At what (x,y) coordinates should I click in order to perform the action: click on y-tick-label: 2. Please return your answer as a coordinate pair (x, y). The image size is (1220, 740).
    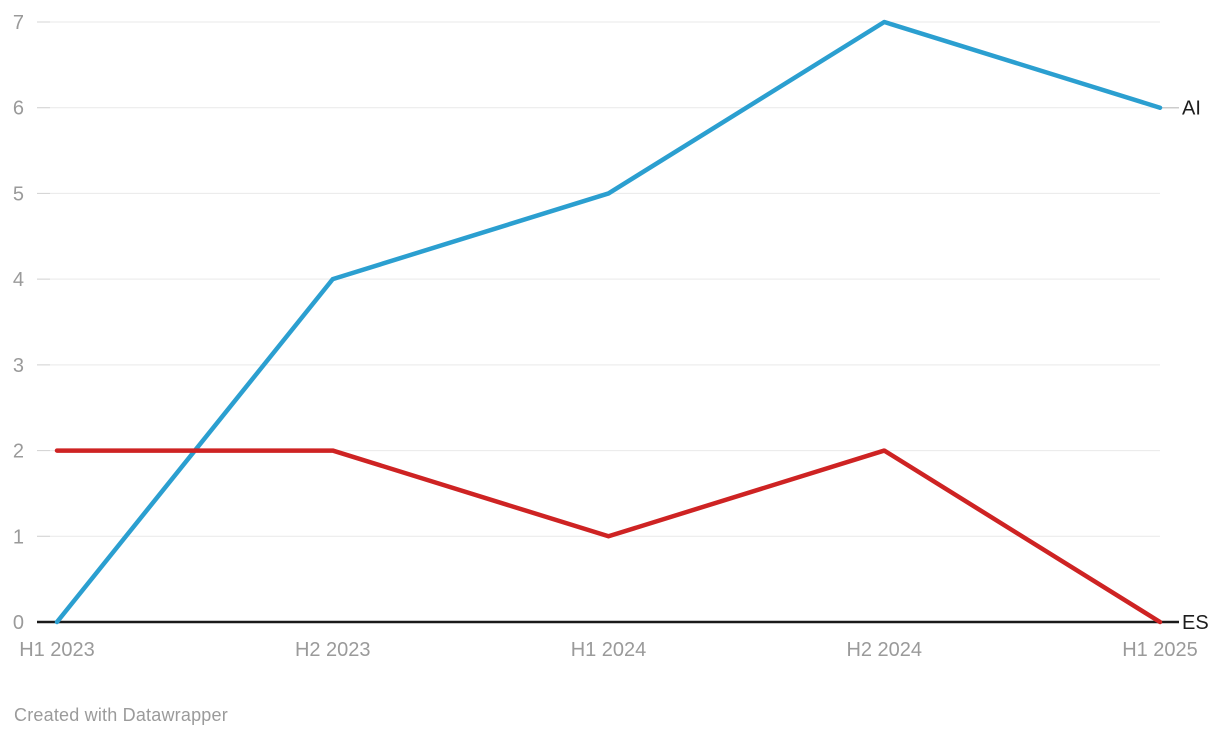
    Looking at the image, I should click on (18, 452).